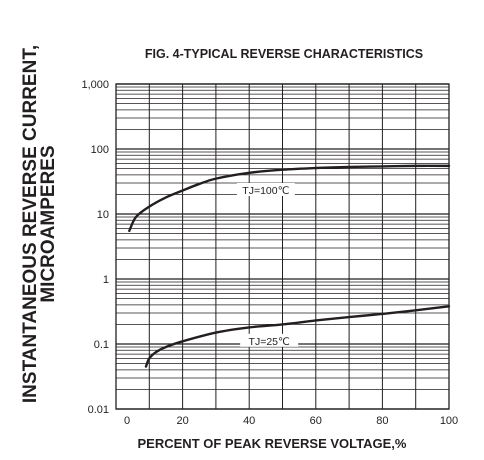 The width and height of the screenshot is (484, 460). Describe the element at coordinates (182, 421) in the screenshot. I see `x-tick-label: 20` at that location.